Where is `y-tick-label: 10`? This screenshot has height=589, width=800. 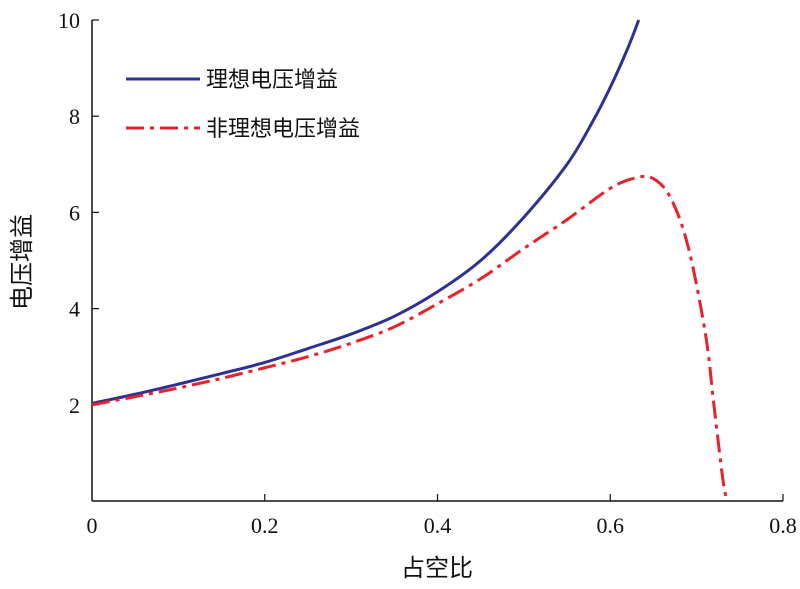
y-tick-label: 10 is located at coordinates (69, 20).